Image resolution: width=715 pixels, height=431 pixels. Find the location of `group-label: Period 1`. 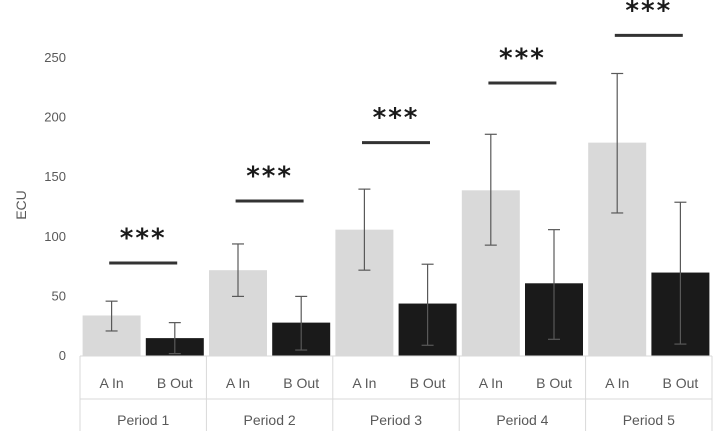

group-label: Period 1 is located at coordinates (143, 420).